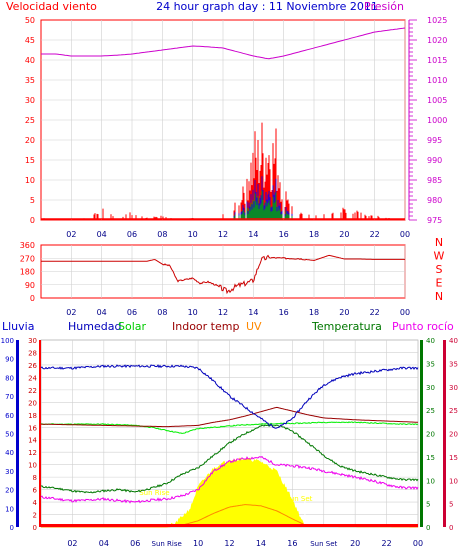  Describe the element at coordinates (453, 341) in the screenshot. I see `dewpoint-axis-tick: 40` at that location.